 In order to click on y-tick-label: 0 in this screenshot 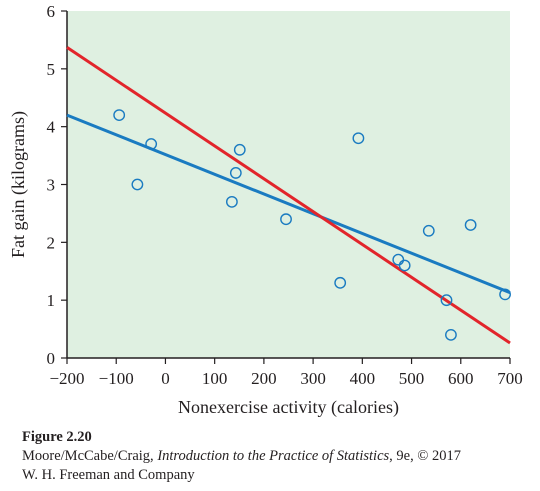, I will do `click(51, 358)`.